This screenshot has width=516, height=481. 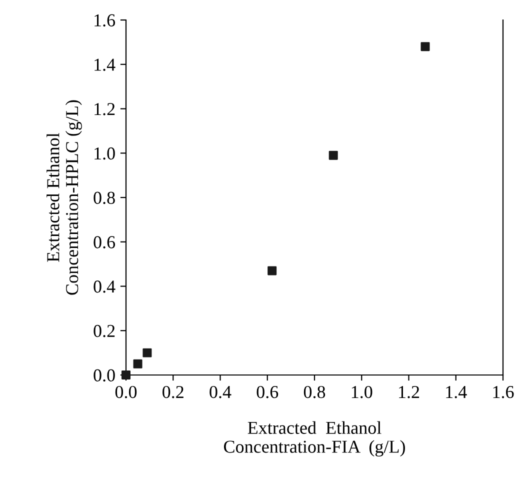 I want to click on x-tick-label: 0.4, so click(x=221, y=392).